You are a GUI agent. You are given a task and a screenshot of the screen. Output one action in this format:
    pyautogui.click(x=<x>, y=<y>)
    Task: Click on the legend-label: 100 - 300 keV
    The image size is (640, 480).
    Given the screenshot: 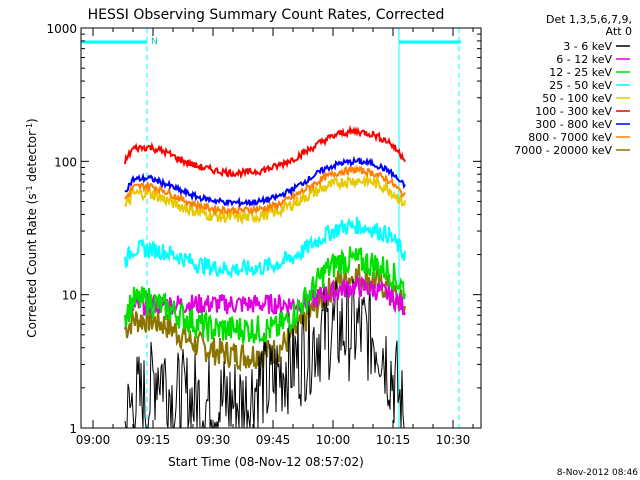 What is the action you would take?
    pyautogui.click(x=573, y=111)
    